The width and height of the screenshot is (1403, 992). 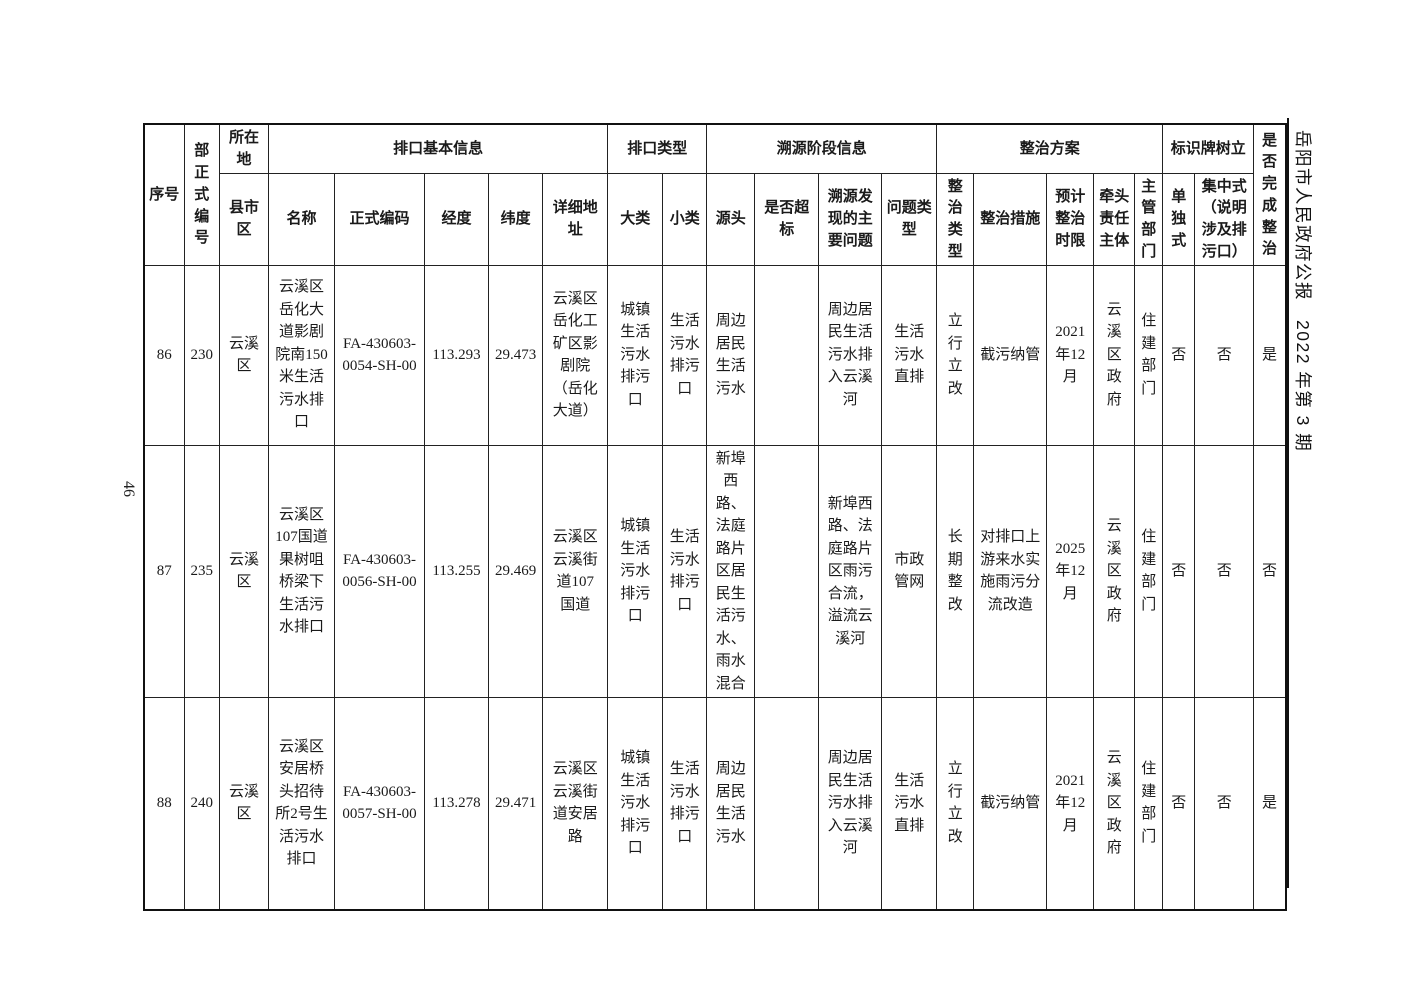 What do you see at coordinates (1114, 219) in the screenshot?
I see `header-lead: 牵头责任主体` at bounding box center [1114, 219].